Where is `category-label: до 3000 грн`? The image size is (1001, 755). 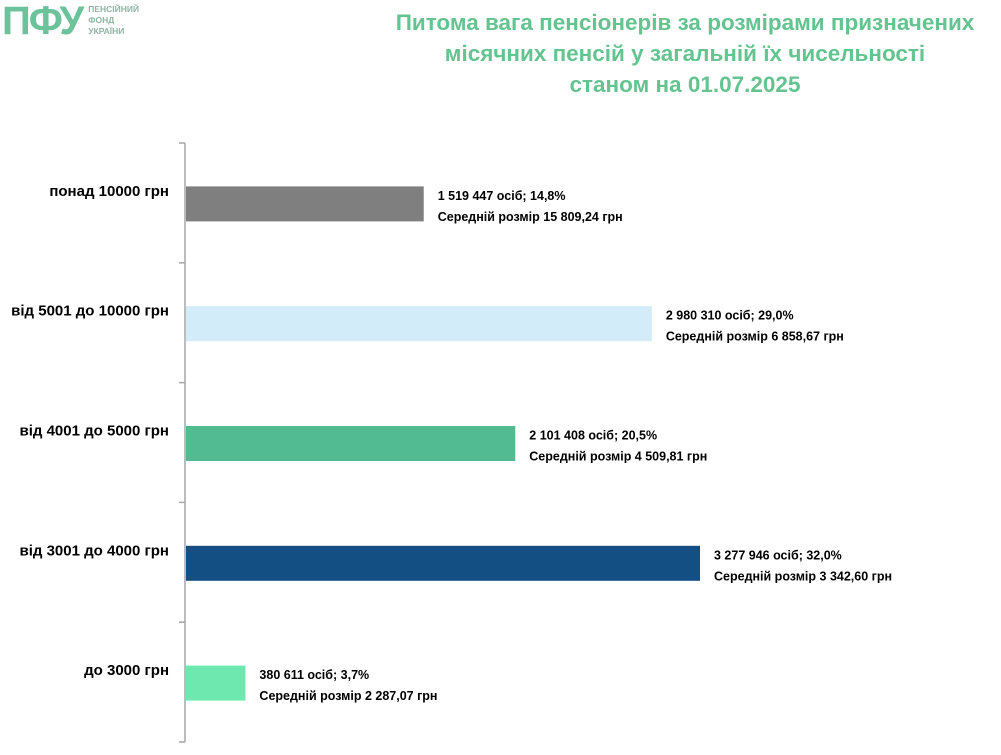
category-label: до 3000 грн is located at coordinates (126, 670).